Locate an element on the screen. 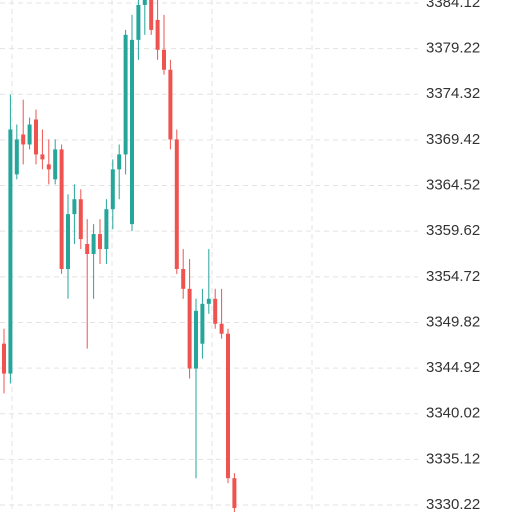 The height and width of the screenshot is (512, 512). y-tick-label: 3374.32 is located at coordinates (453, 93).